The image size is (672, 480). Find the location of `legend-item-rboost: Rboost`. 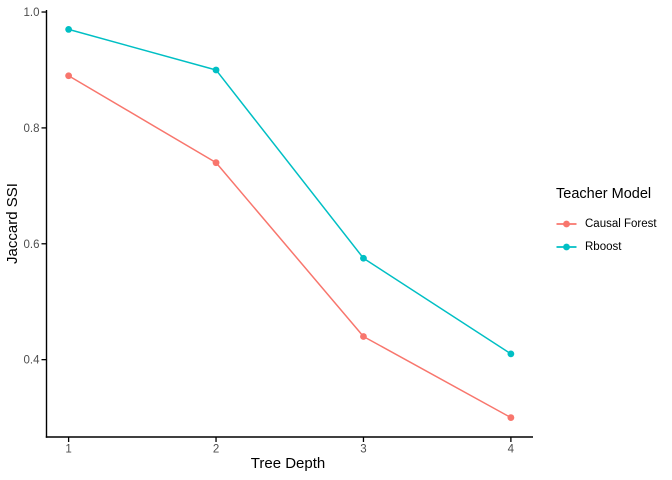

legend-item-rboost: Rboost is located at coordinates (606, 246).